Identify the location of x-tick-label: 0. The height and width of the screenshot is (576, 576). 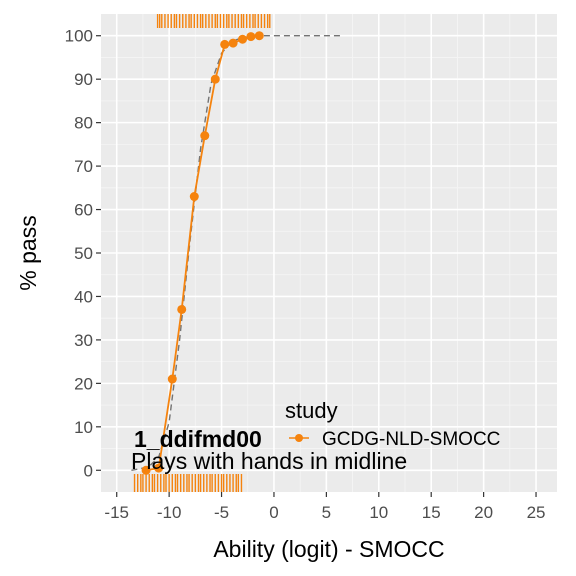
(273, 512).